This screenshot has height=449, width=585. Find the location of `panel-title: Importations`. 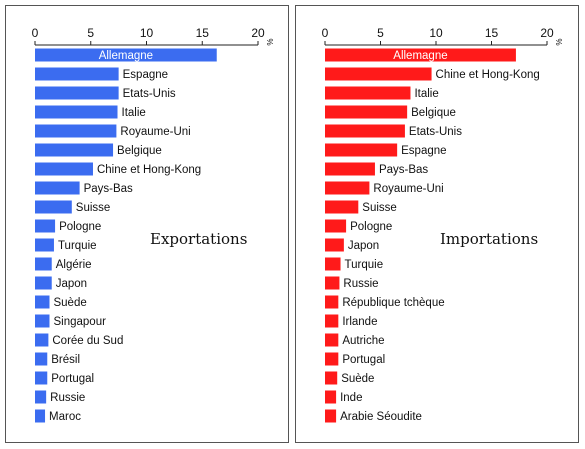

panel-title: Importations is located at coordinates (489, 239).